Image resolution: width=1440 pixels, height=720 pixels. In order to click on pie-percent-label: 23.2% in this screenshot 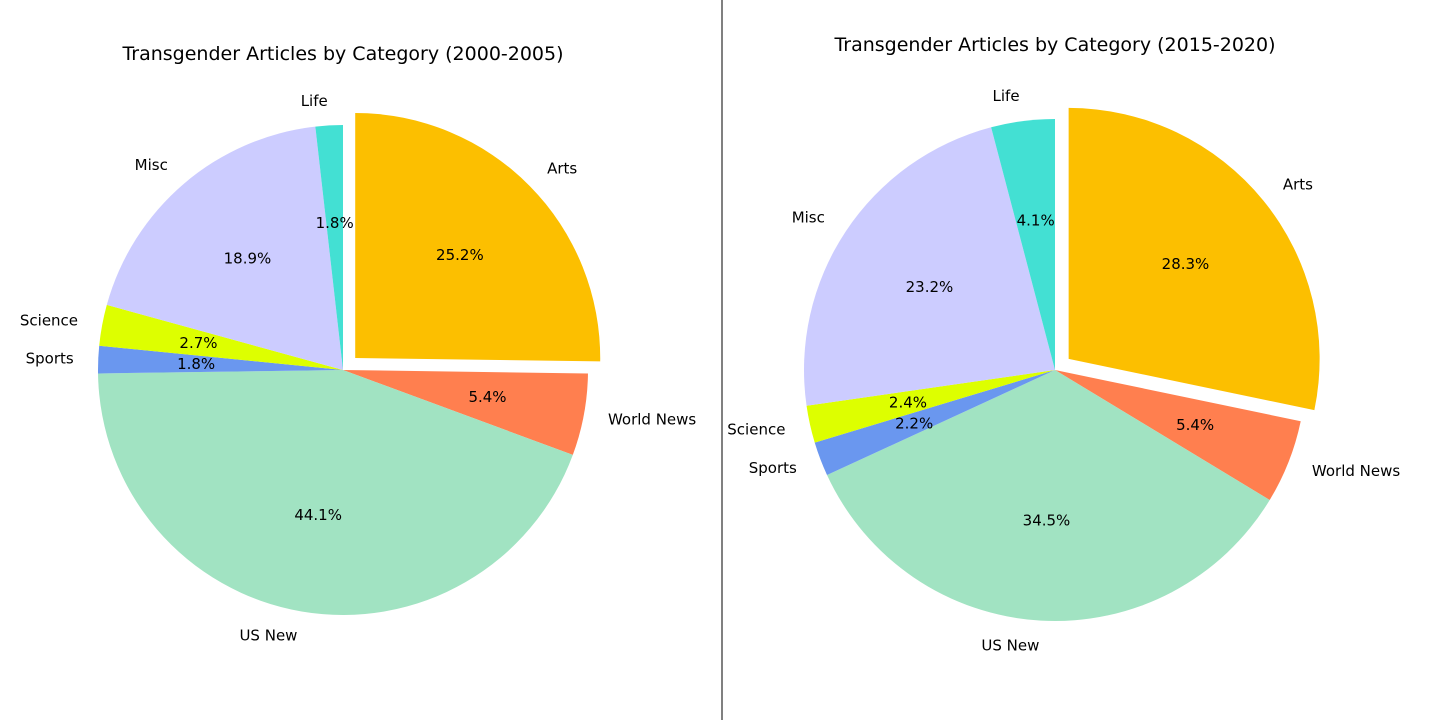, I will do `click(930, 287)`.